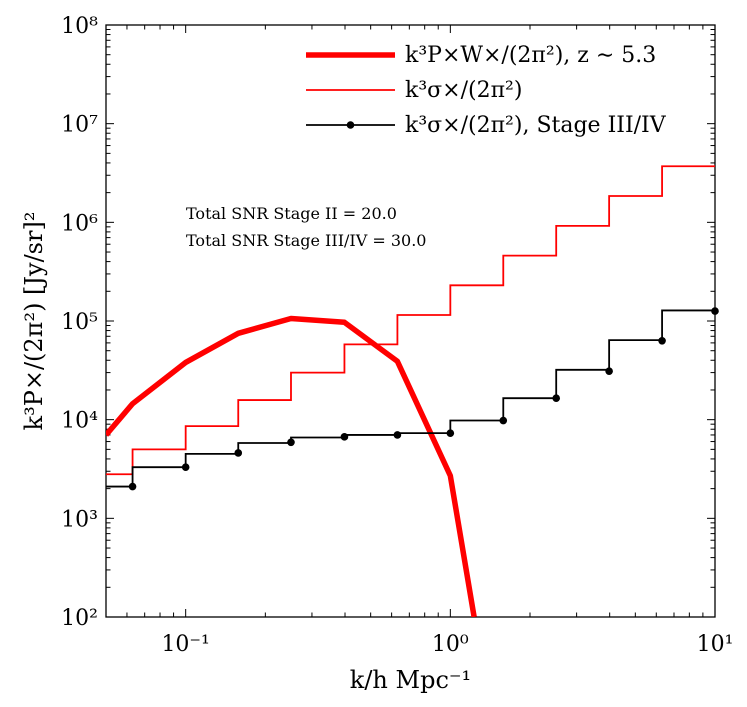 This screenshot has height=707, width=747. Describe the element at coordinates (536, 125) in the screenshot. I see `legend-label: k³σ×/(2π²), Stage III/IV` at that location.